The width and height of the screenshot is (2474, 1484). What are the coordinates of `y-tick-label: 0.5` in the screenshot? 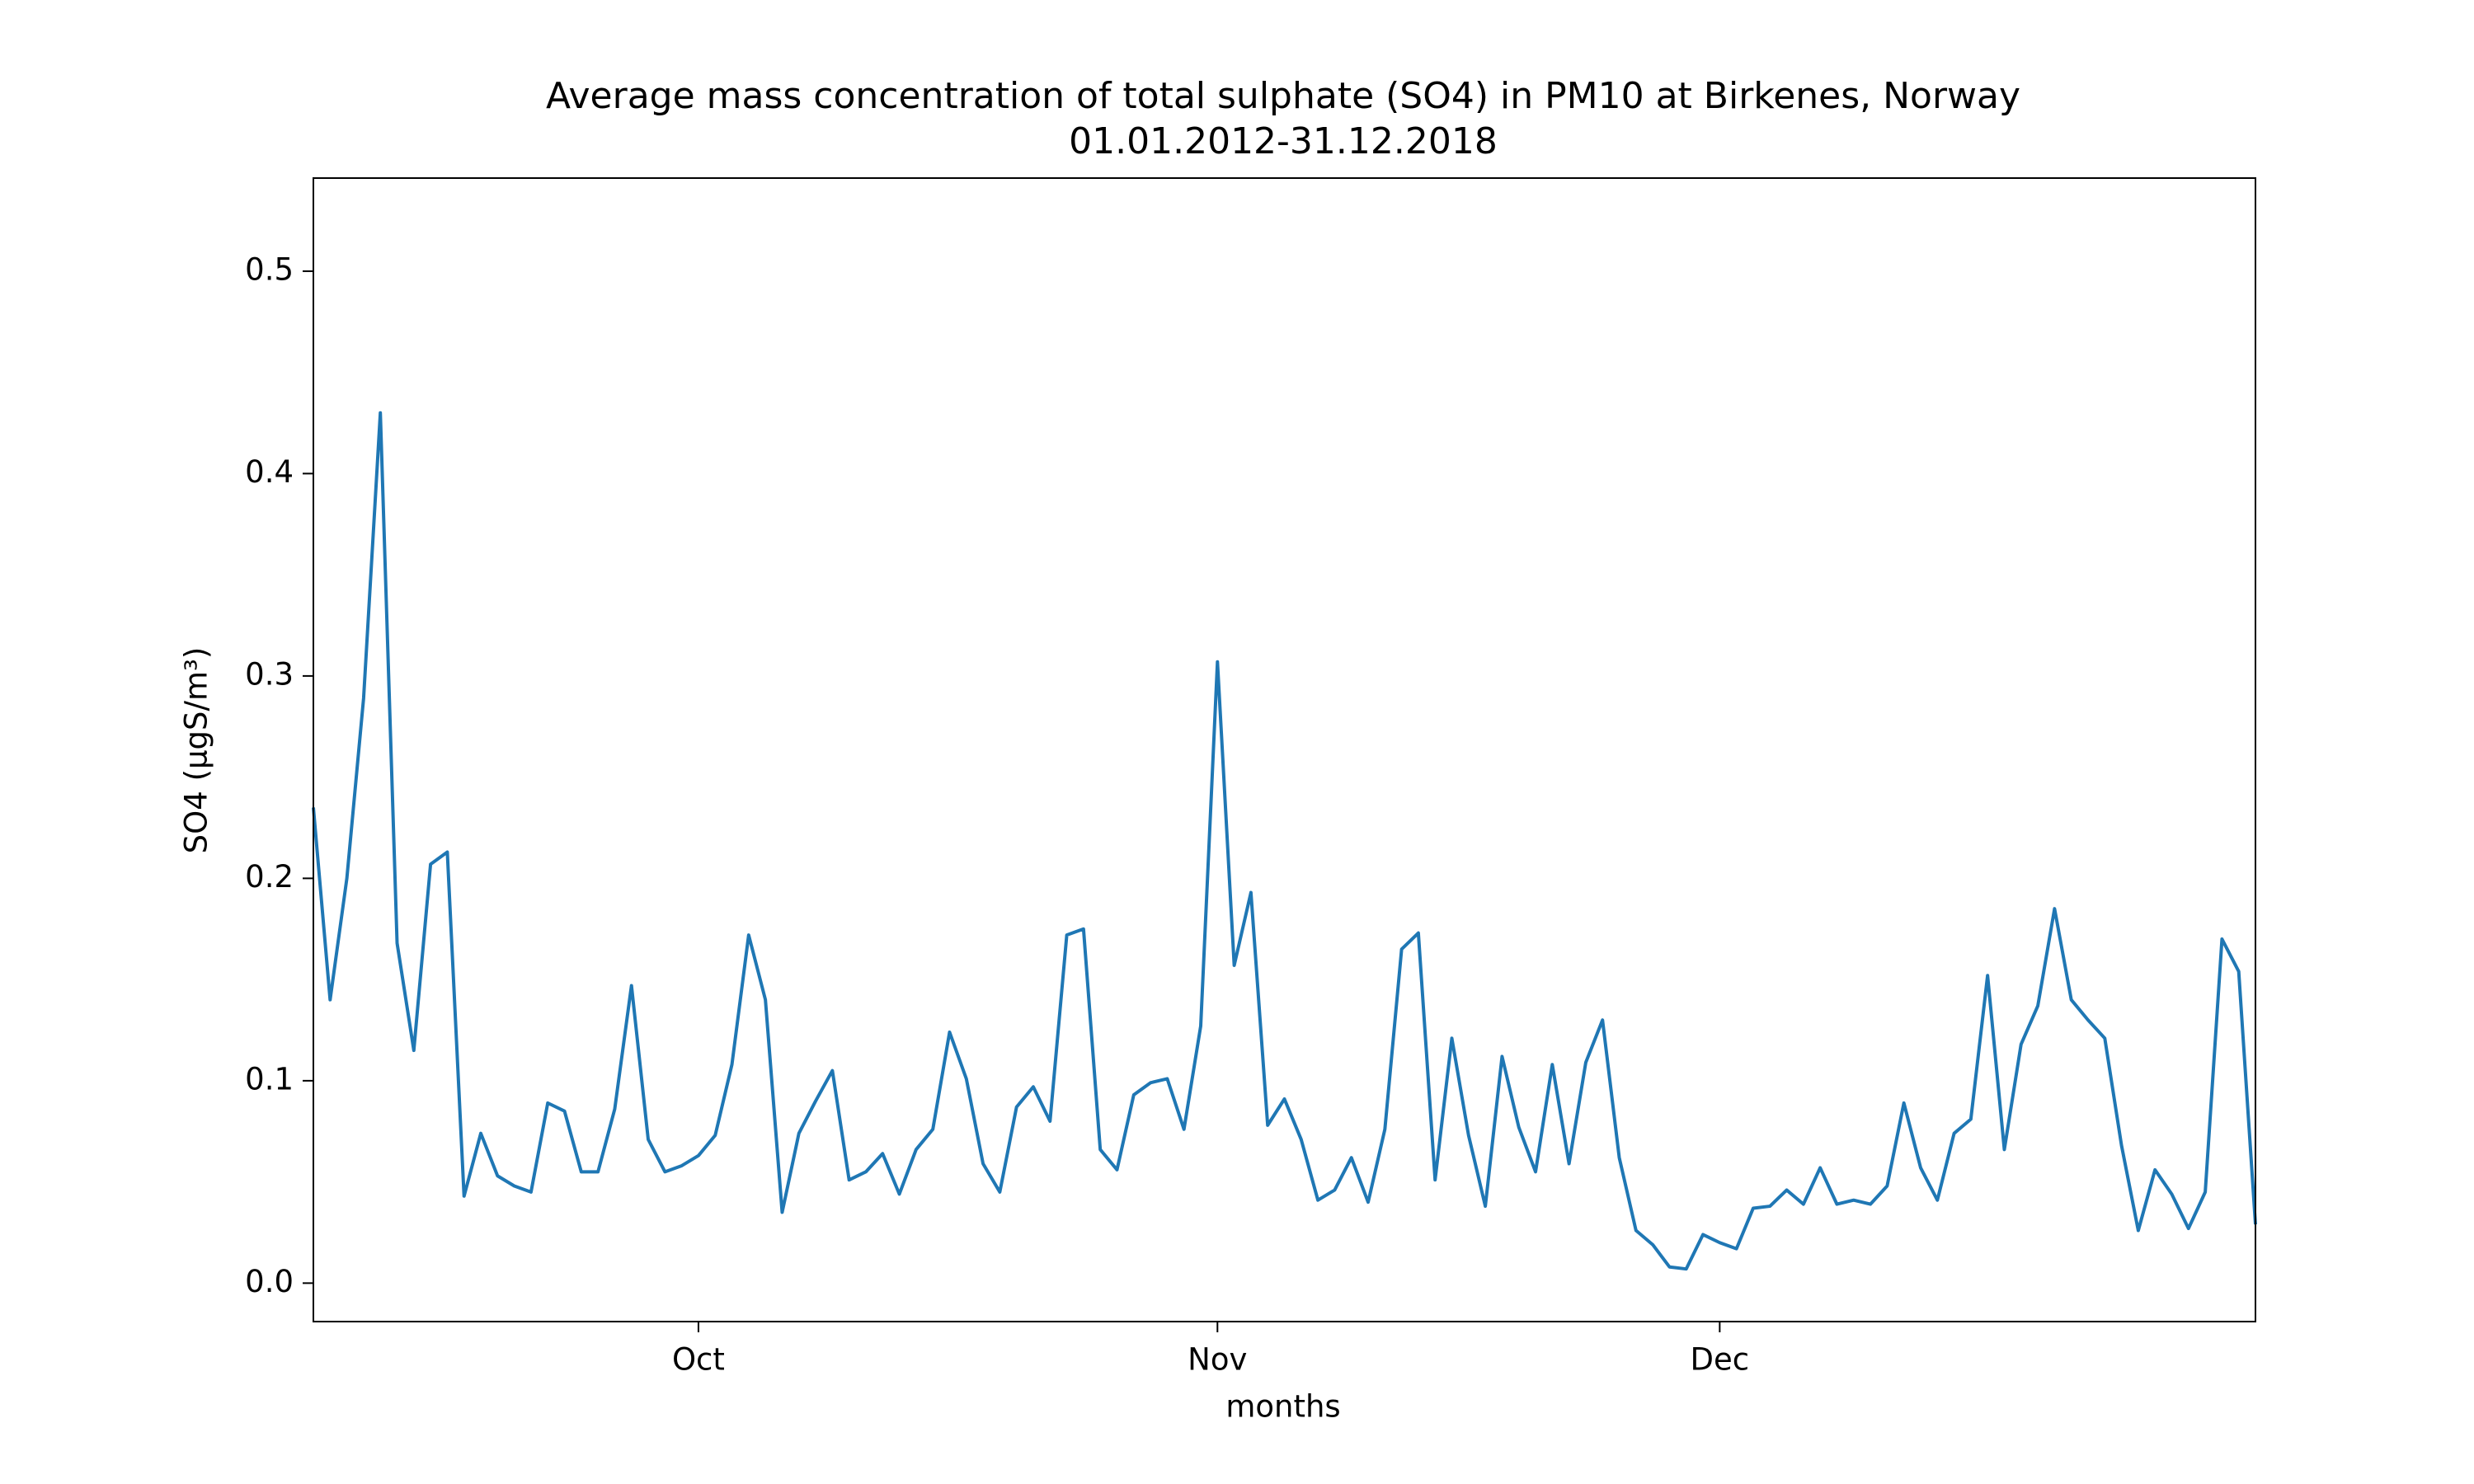 It's located at (269, 269).